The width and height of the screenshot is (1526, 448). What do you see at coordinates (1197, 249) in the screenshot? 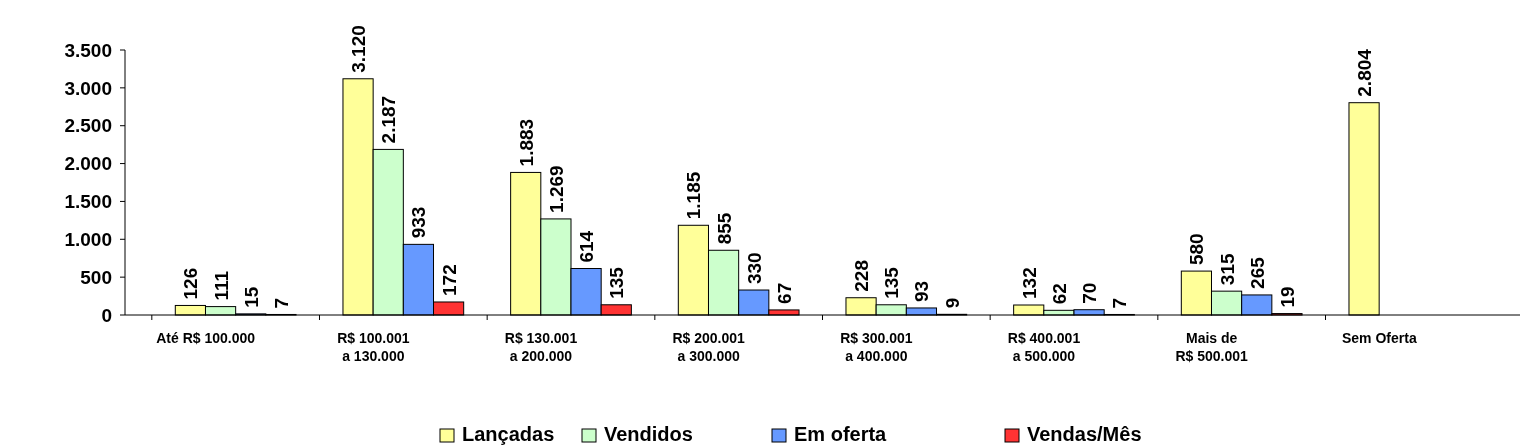
I see `data-label: 580` at bounding box center [1197, 249].